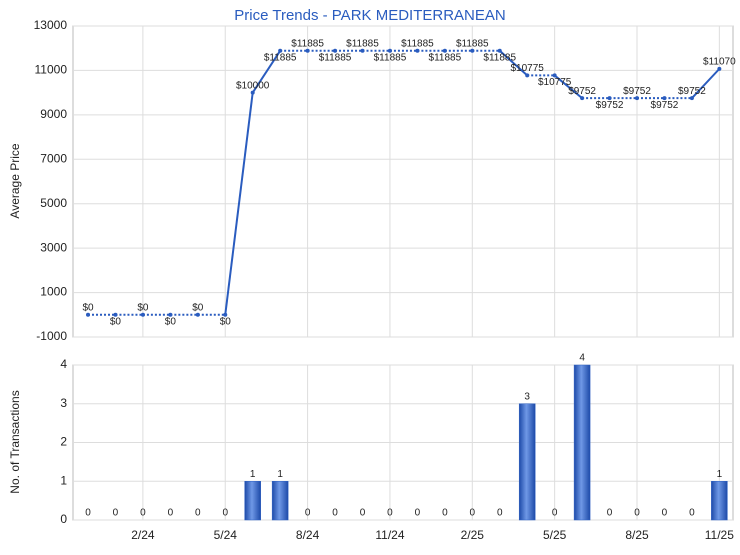 This screenshot has width=740, height=555. What do you see at coordinates (555, 535) in the screenshot?
I see `x-tick-label: 5/25` at bounding box center [555, 535].